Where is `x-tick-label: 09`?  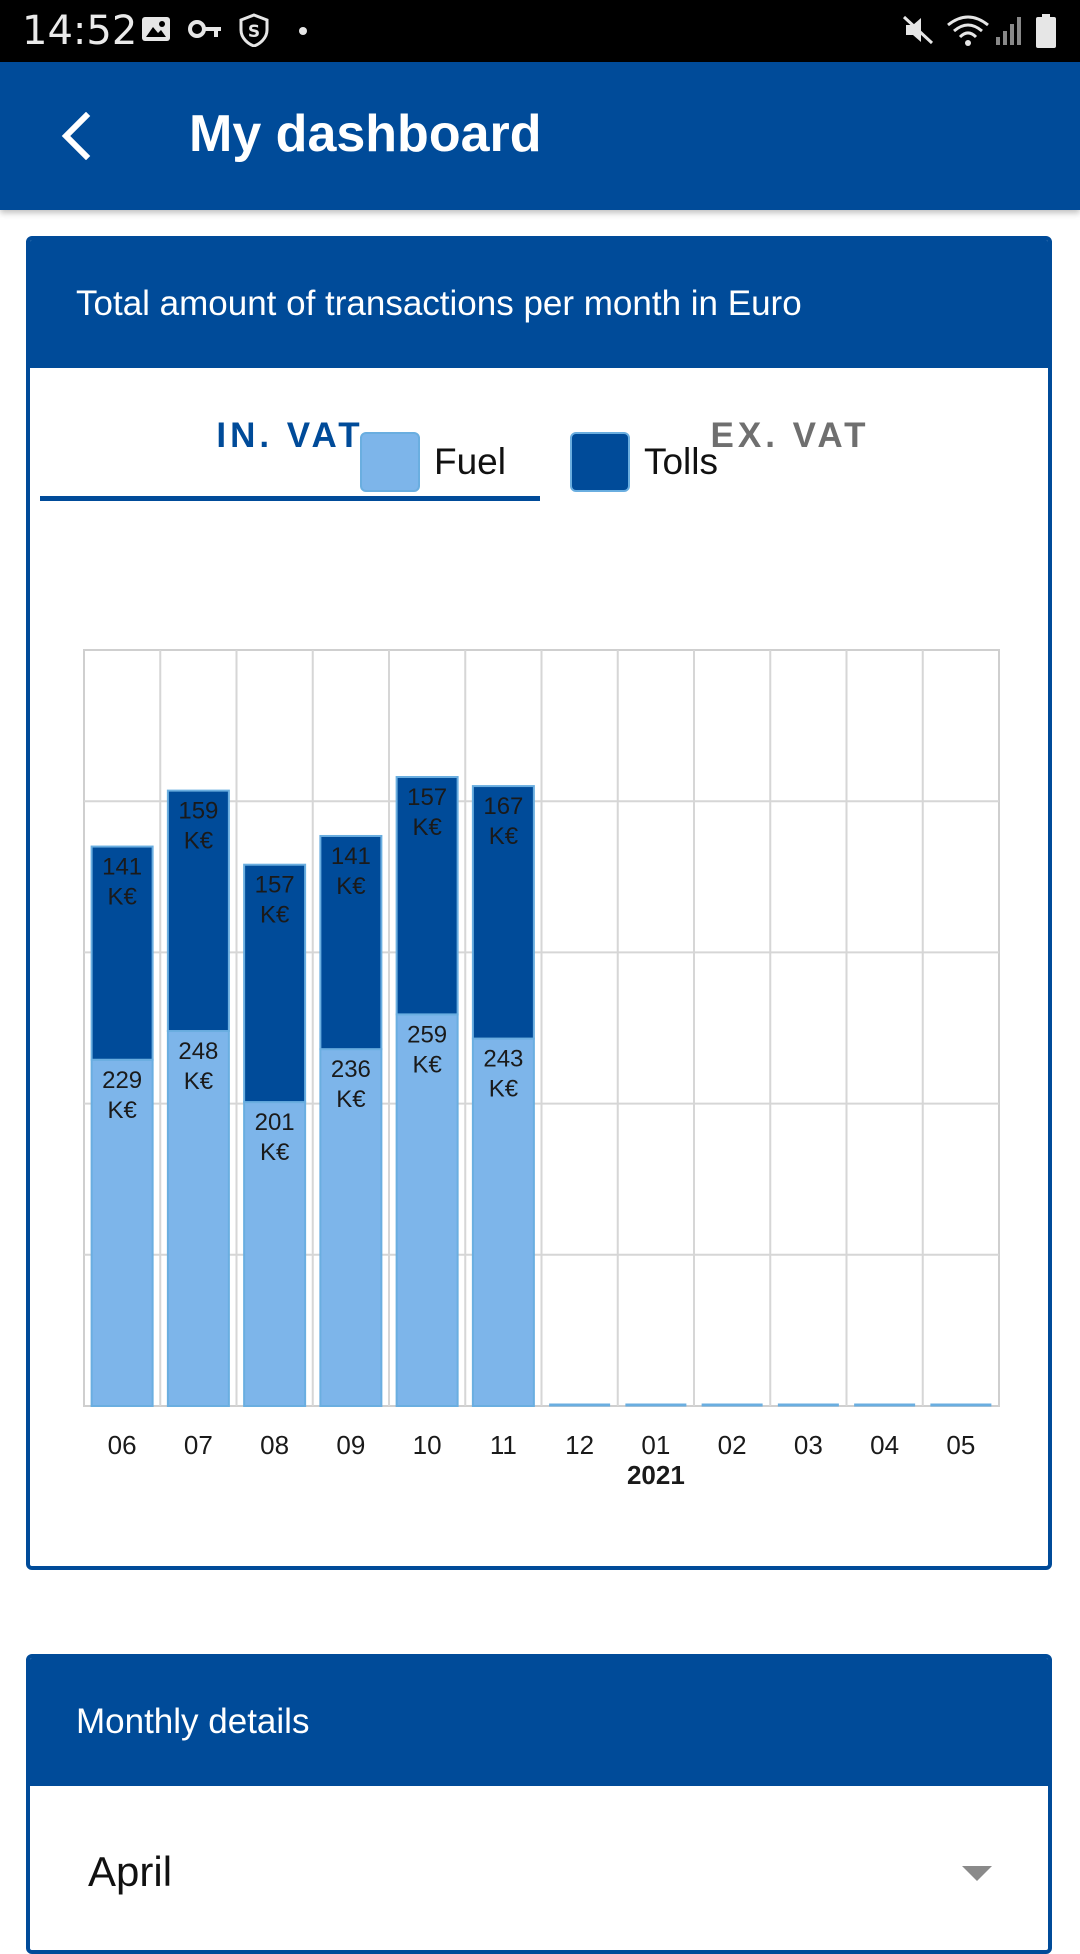 x-tick-label: 09 is located at coordinates (350, 1445).